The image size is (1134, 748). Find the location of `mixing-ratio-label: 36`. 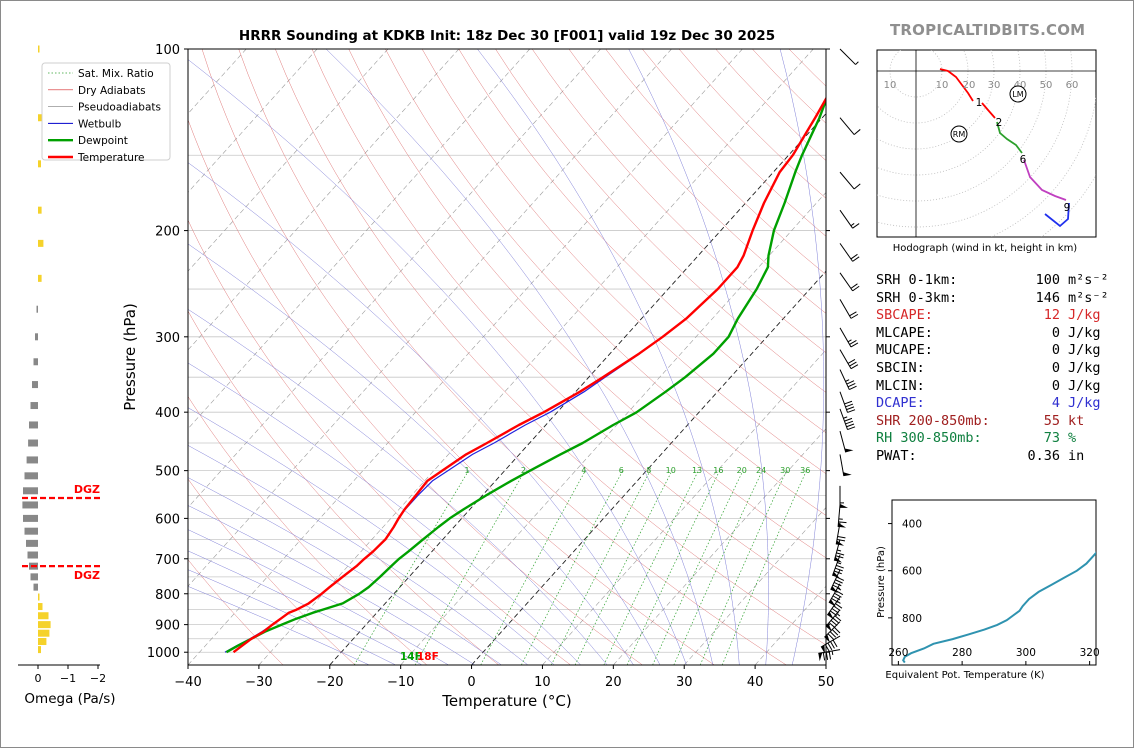

mixing-ratio-label: 36 is located at coordinates (805, 470).